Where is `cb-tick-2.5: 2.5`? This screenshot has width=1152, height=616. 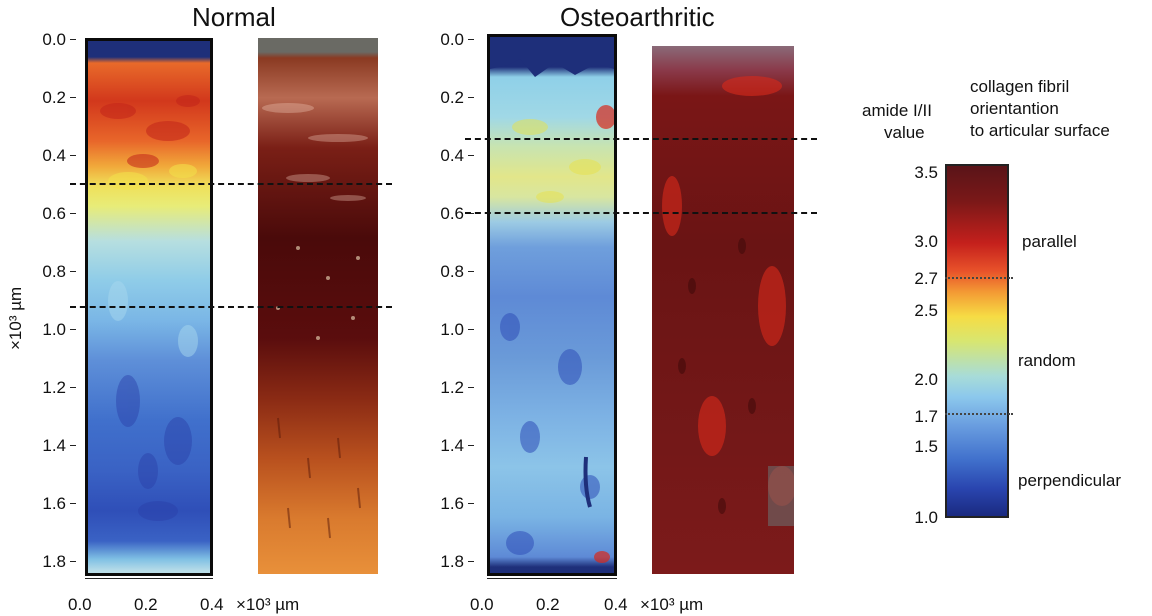
cb-tick-2.5: 2.5 is located at coordinates (926, 310).